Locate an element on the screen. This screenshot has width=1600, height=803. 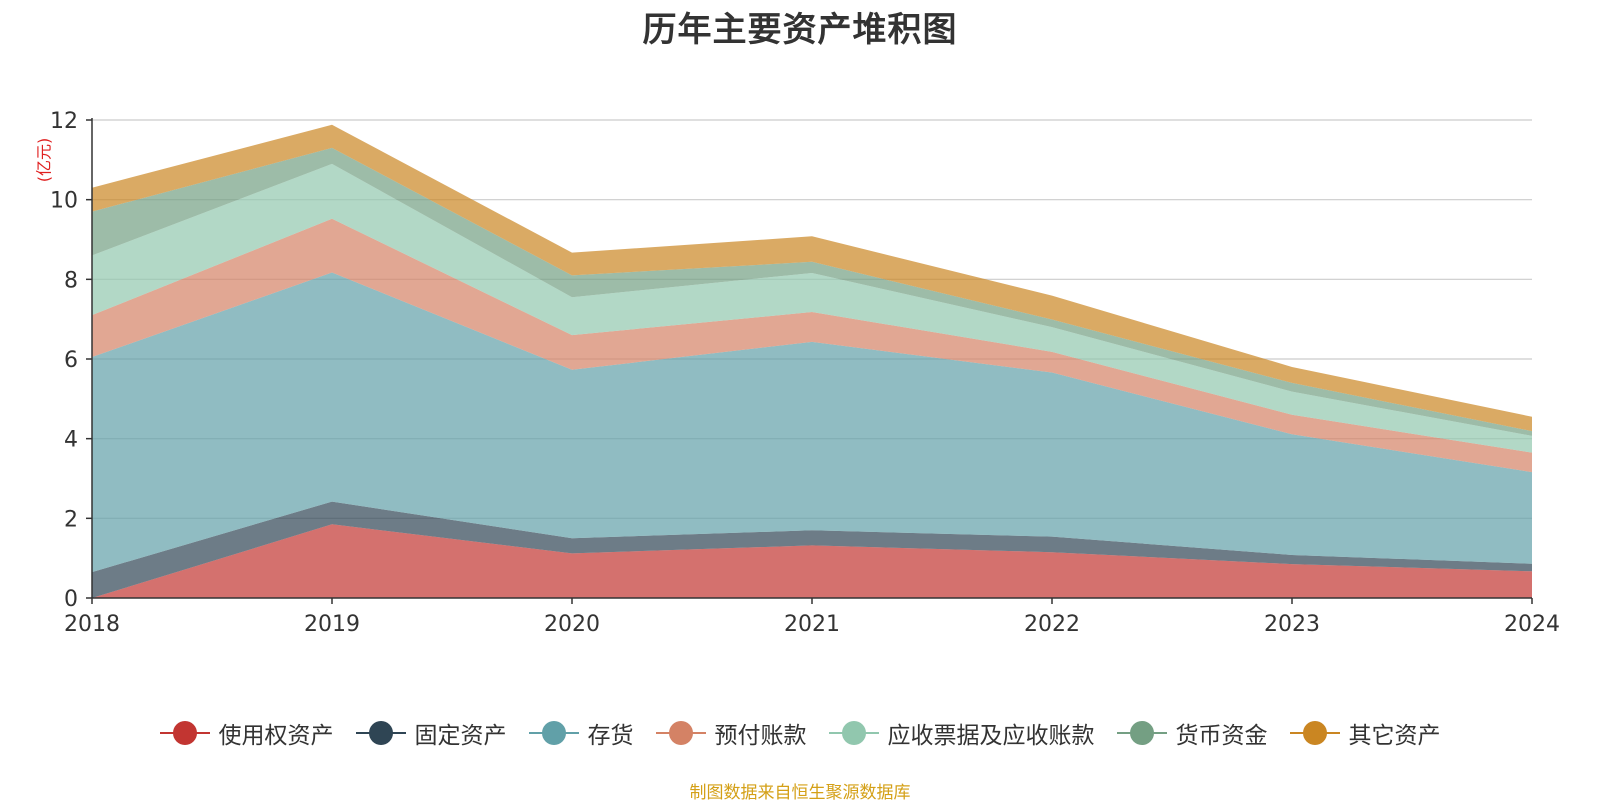
legend-label: 应收票据及应收账款 is located at coordinates (991, 736).